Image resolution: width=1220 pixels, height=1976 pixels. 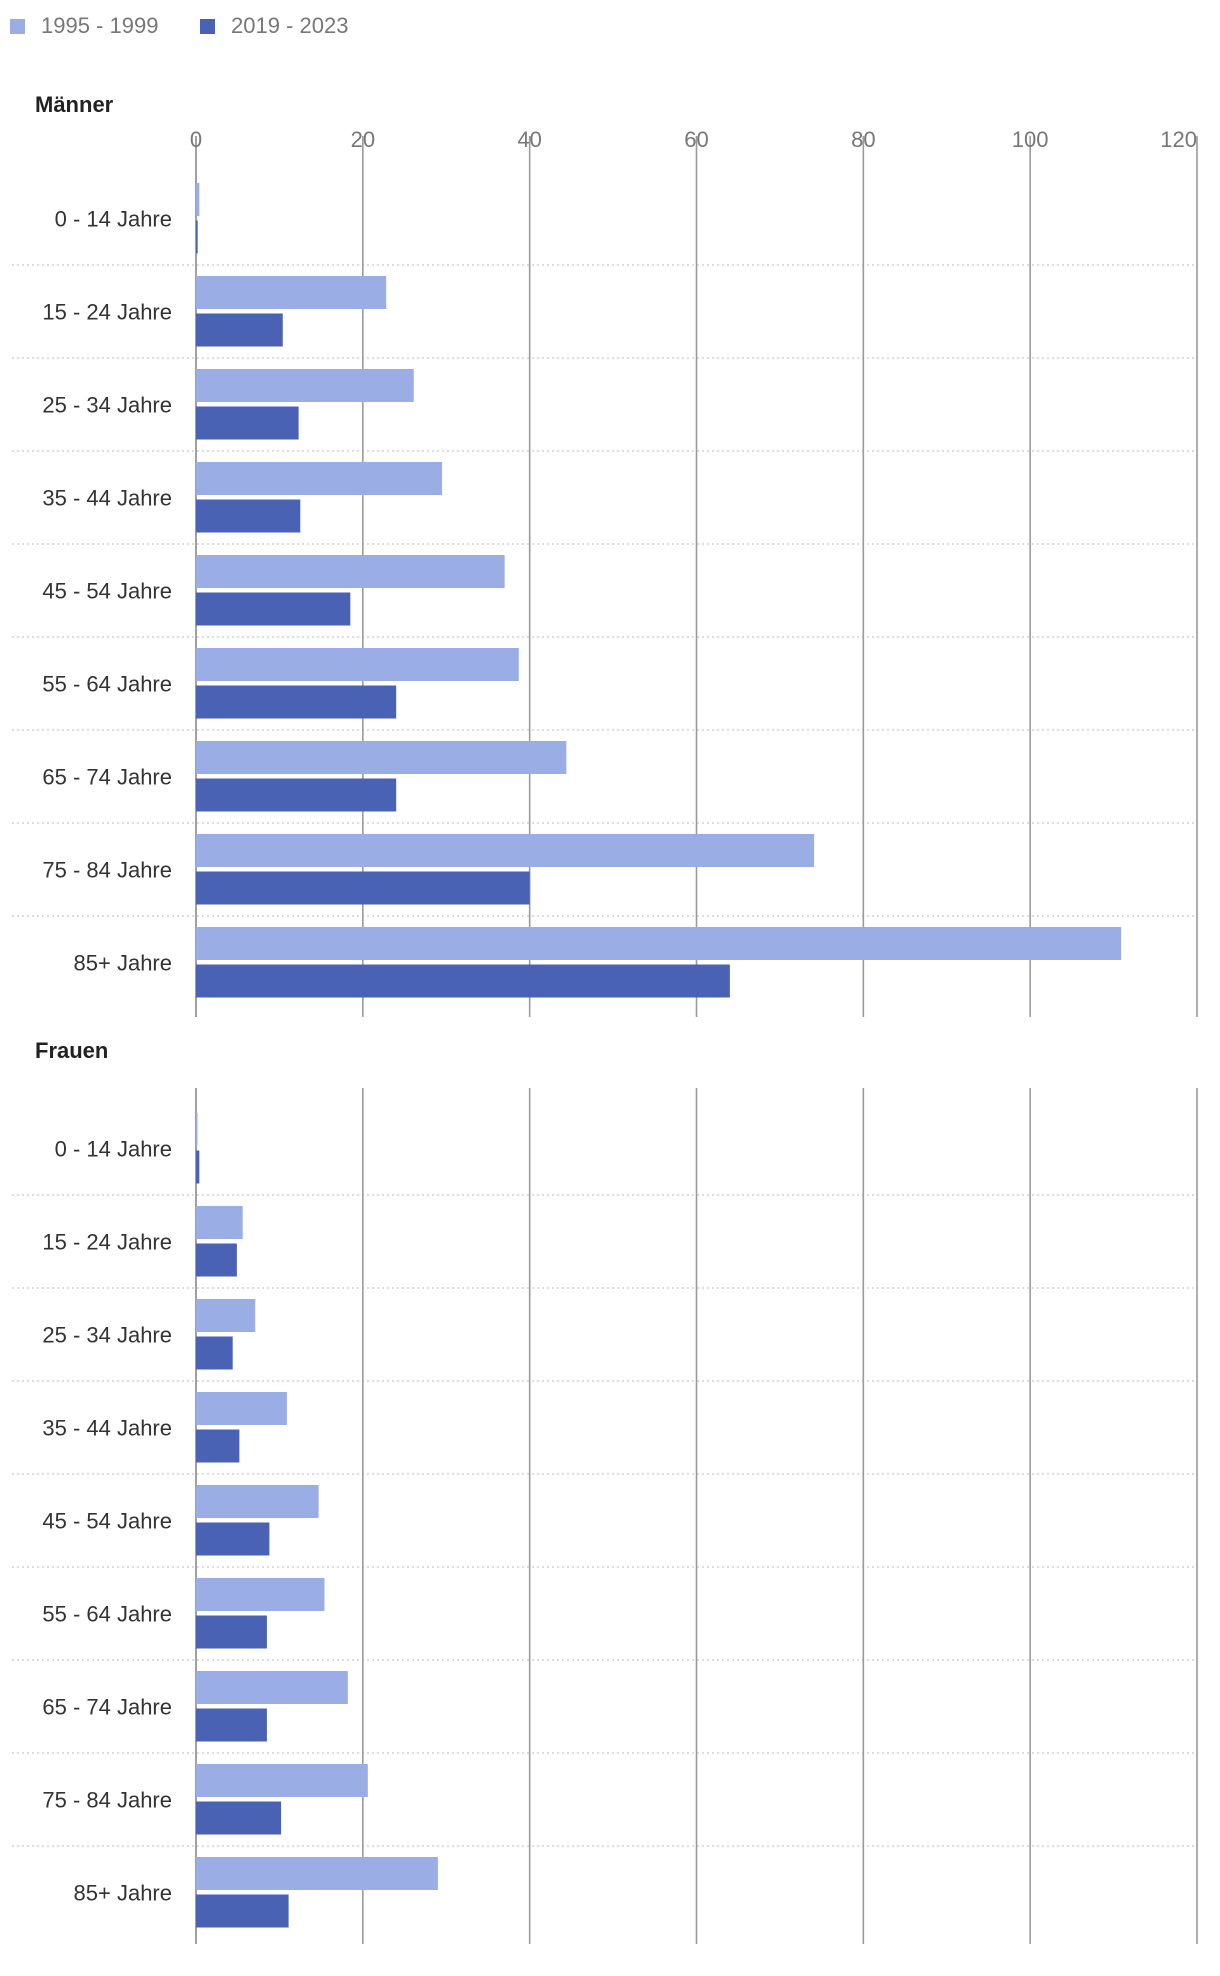 What do you see at coordinates (71, 1050) in the screenshot?
I see `panel-title: Frauen` at bounding box center [71, 1050].